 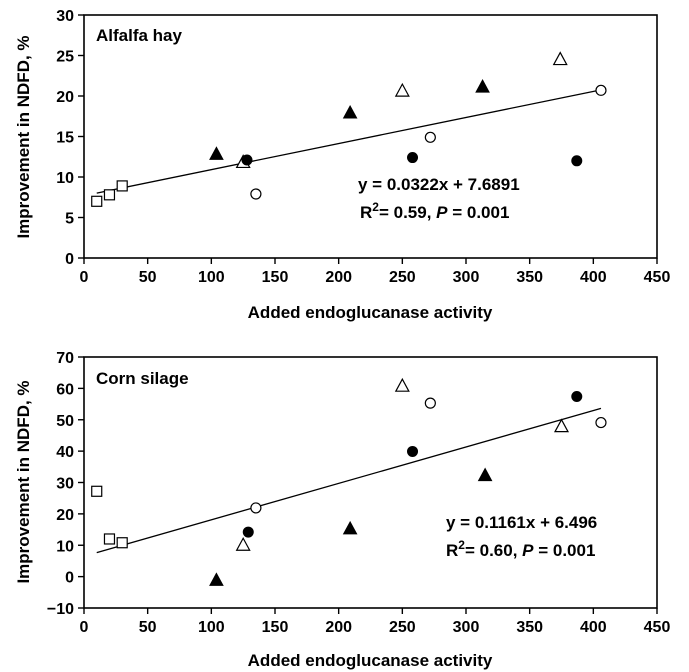 What do you see at coordinates (439, 184) in the screenshot?
I see `regression-equation: y = 0.0322x + 7.6891` at bounding box center [439, 184].